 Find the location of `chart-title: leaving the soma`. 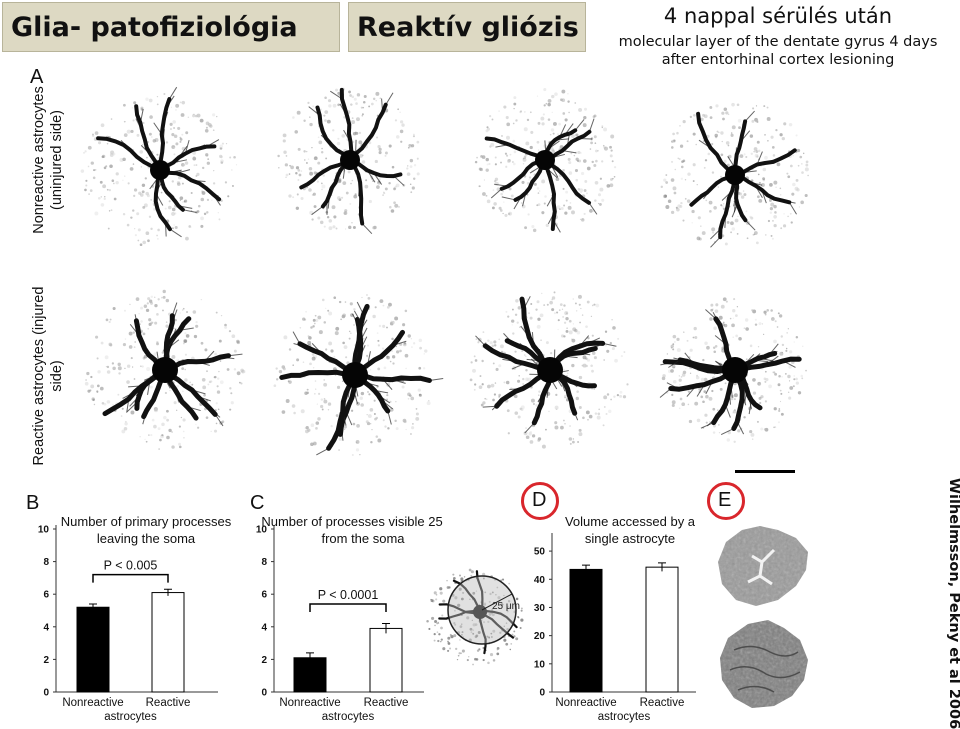

chart-title: leaving the soma is located at coordinates (146, 538).